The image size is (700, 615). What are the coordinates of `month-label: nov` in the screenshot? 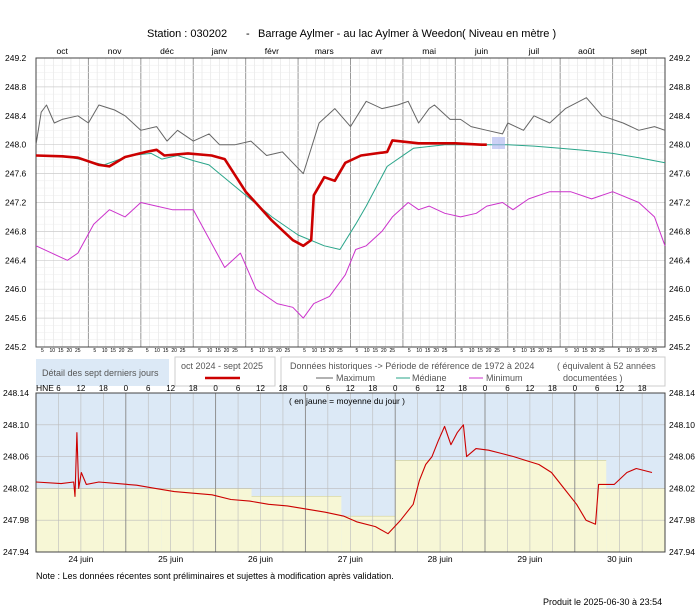 It's located at (115, 51).